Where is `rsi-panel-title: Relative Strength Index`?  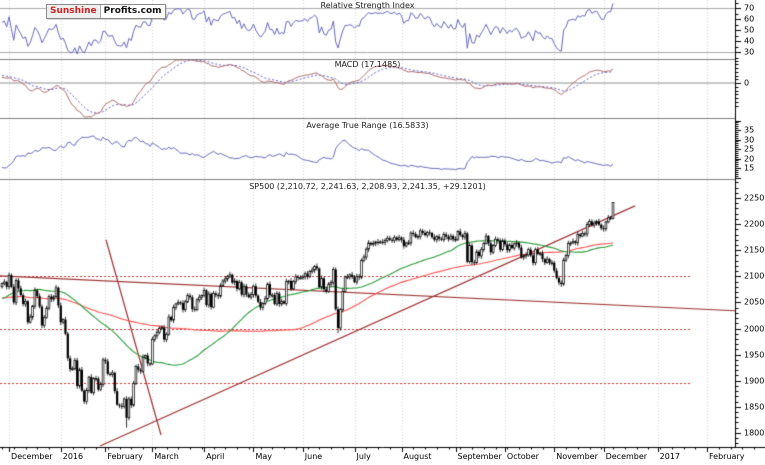
rsi-panel-title: Relative Strength Index is located at coordinates (367, 5).